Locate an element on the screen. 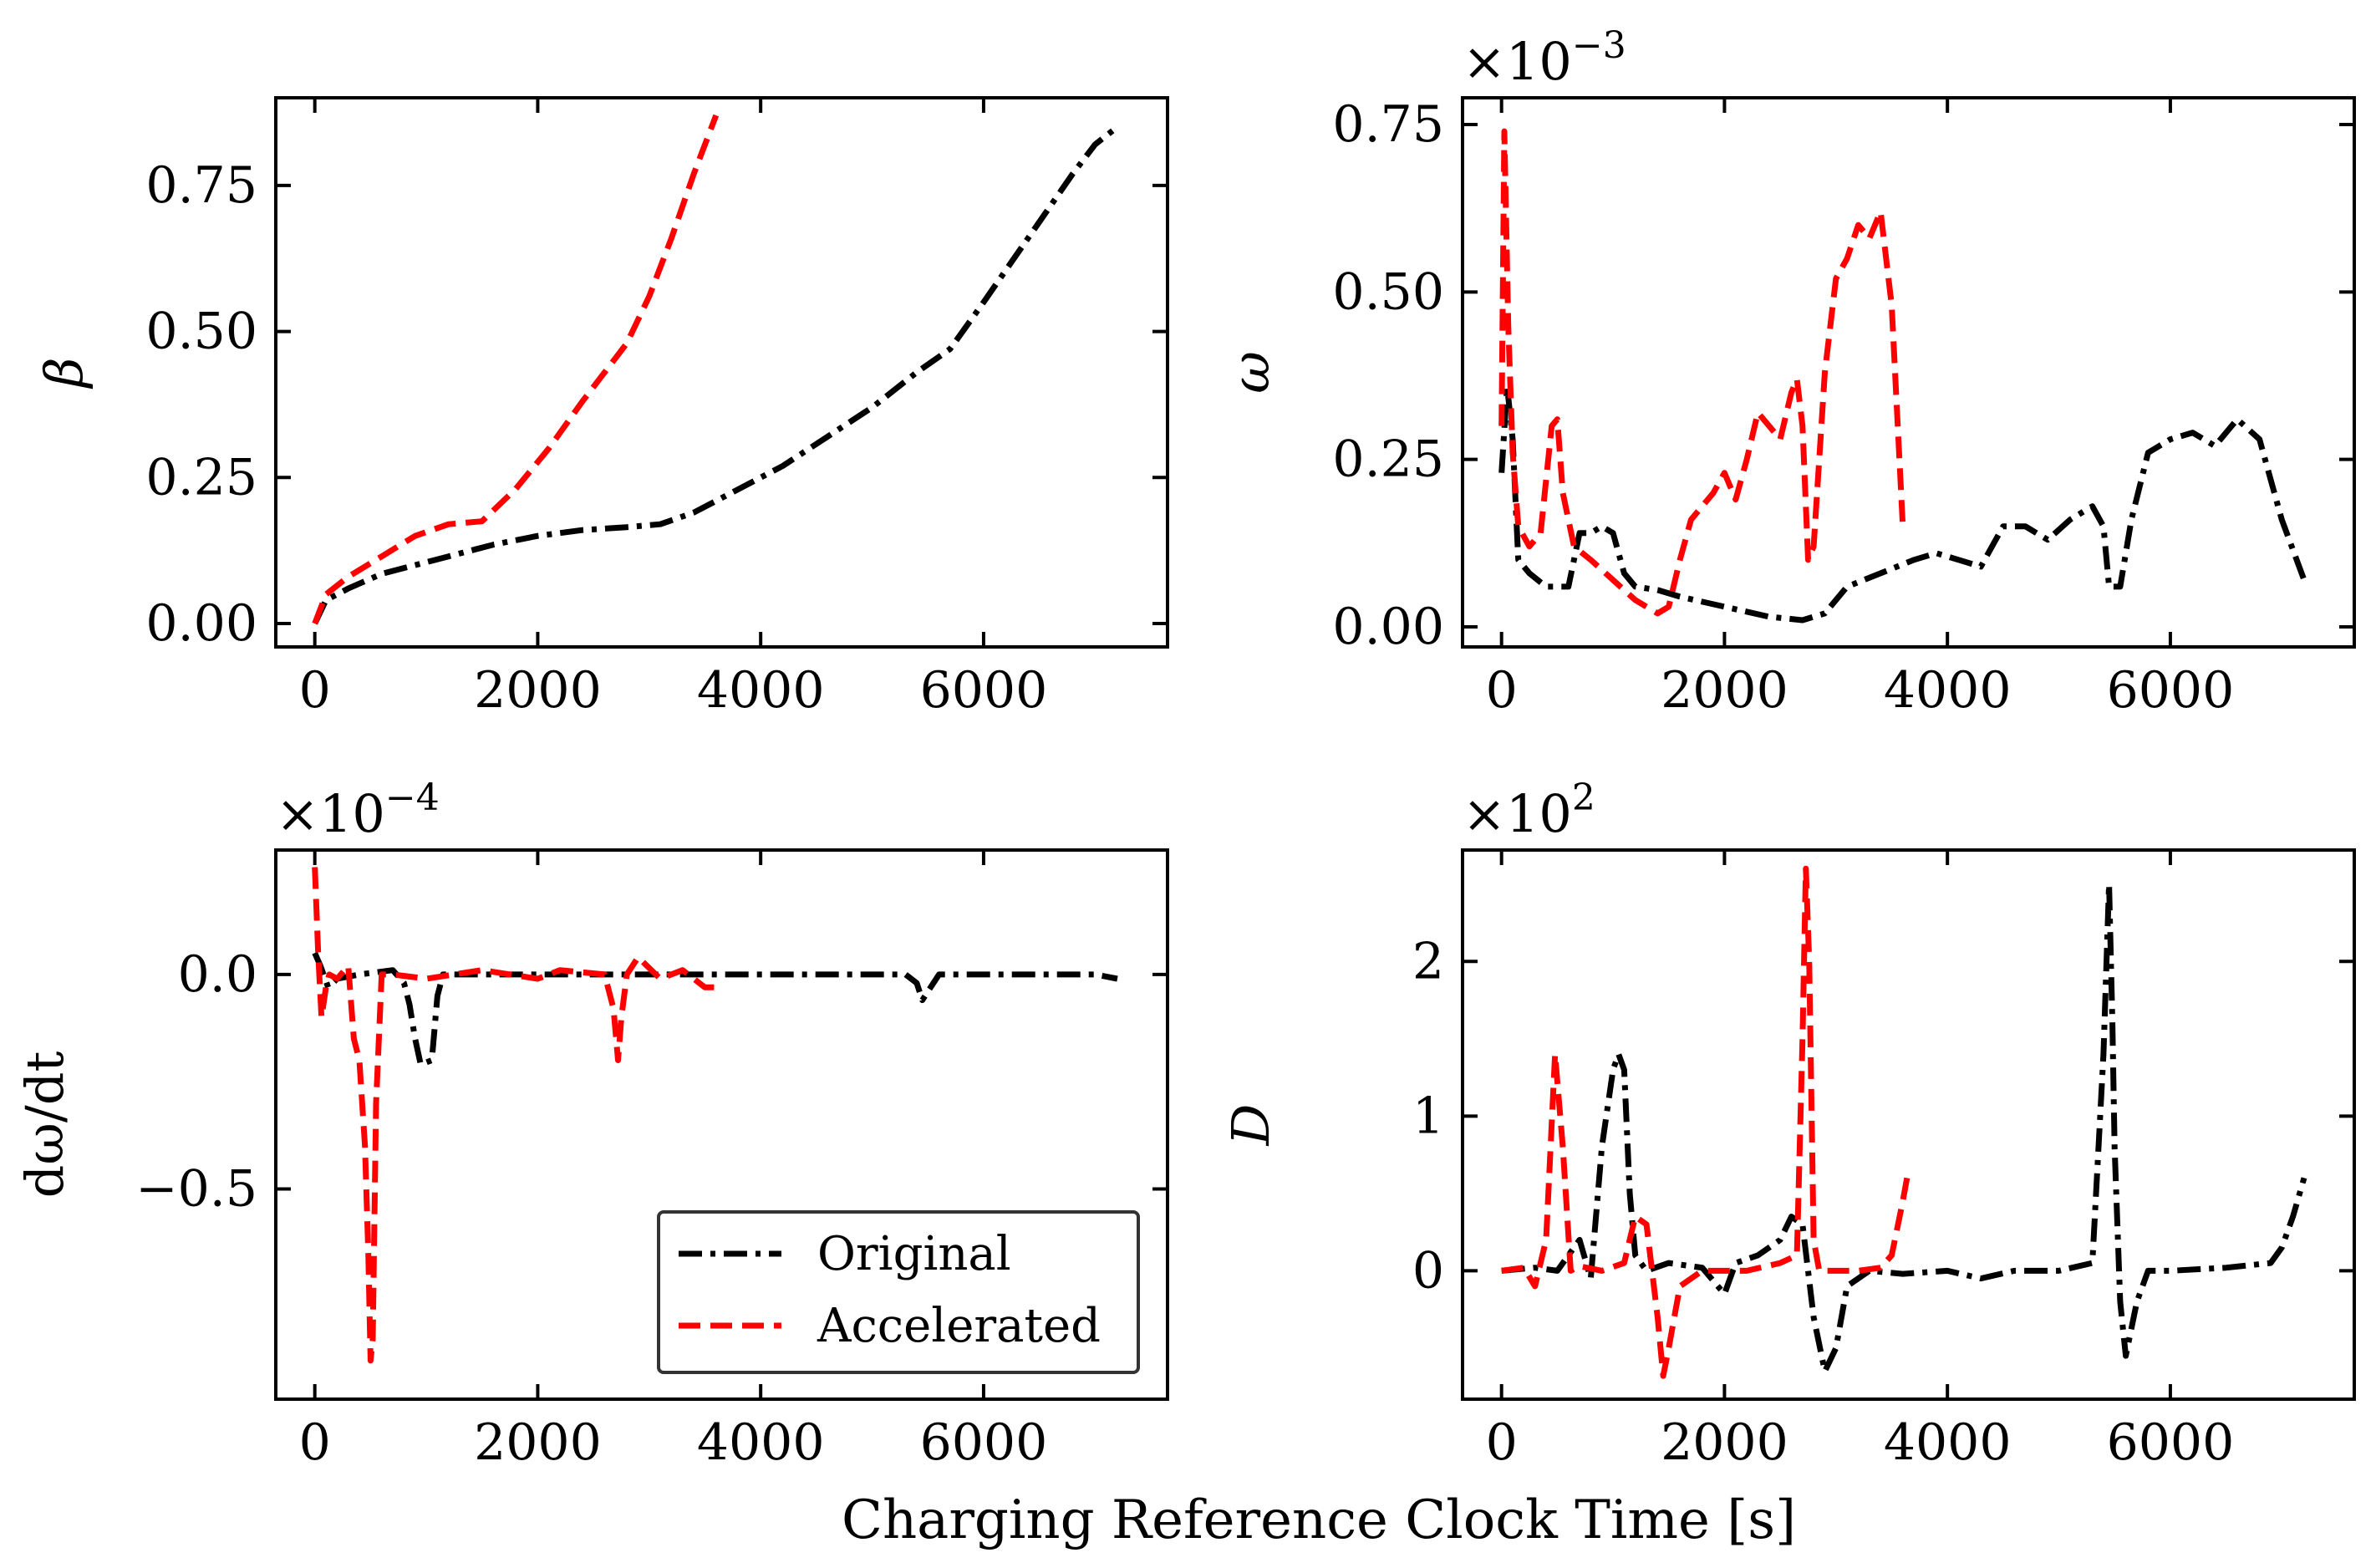  ytick-label-domega: −0.5 is located at coordinates (196, 1188).